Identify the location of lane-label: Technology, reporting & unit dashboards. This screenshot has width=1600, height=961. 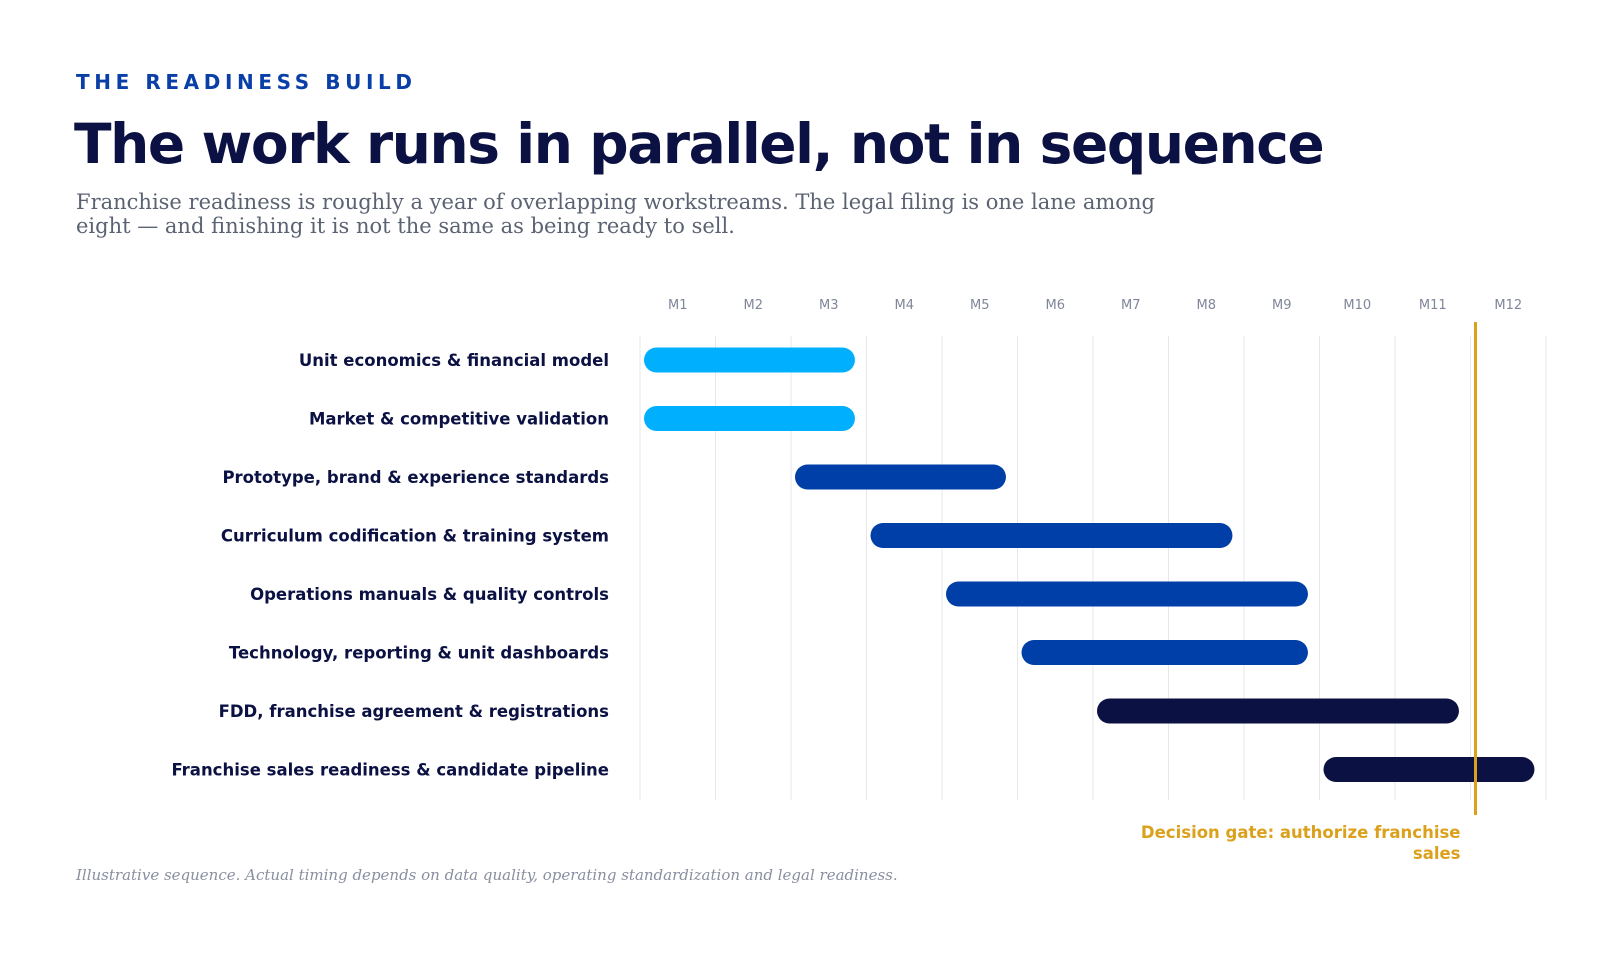
(419, 653).